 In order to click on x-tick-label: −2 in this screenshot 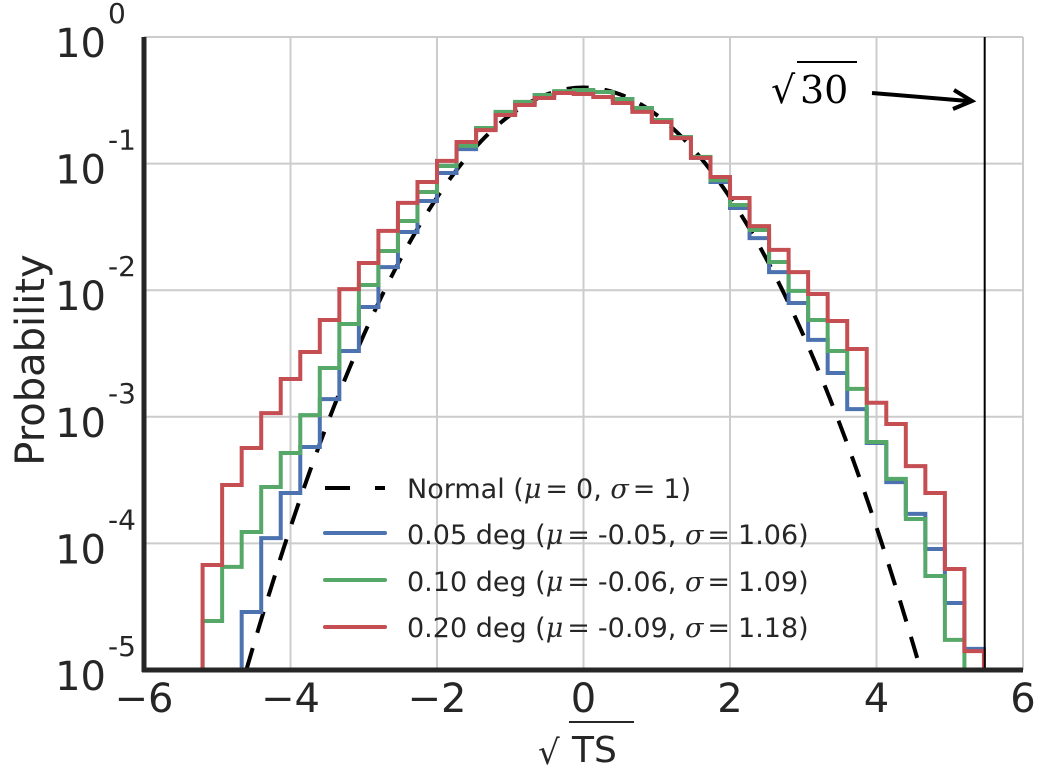, I will do `click(437, 699)`.